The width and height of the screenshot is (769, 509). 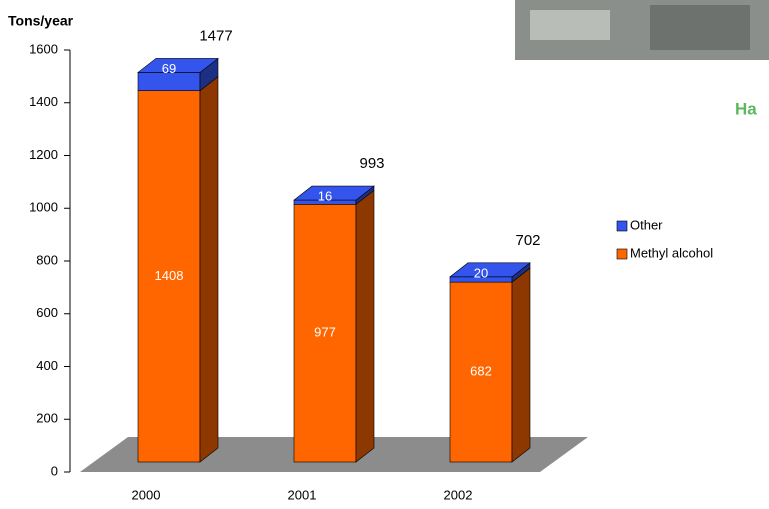 I want to click on y-tick-label: 1000, so click(x=43, y=207).